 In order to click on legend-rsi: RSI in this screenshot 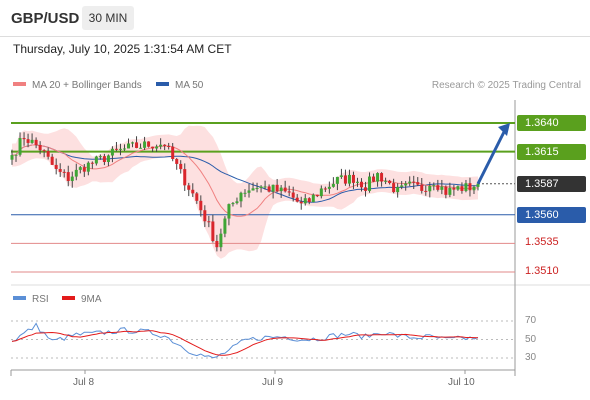, I will do `click(31, 299)`.